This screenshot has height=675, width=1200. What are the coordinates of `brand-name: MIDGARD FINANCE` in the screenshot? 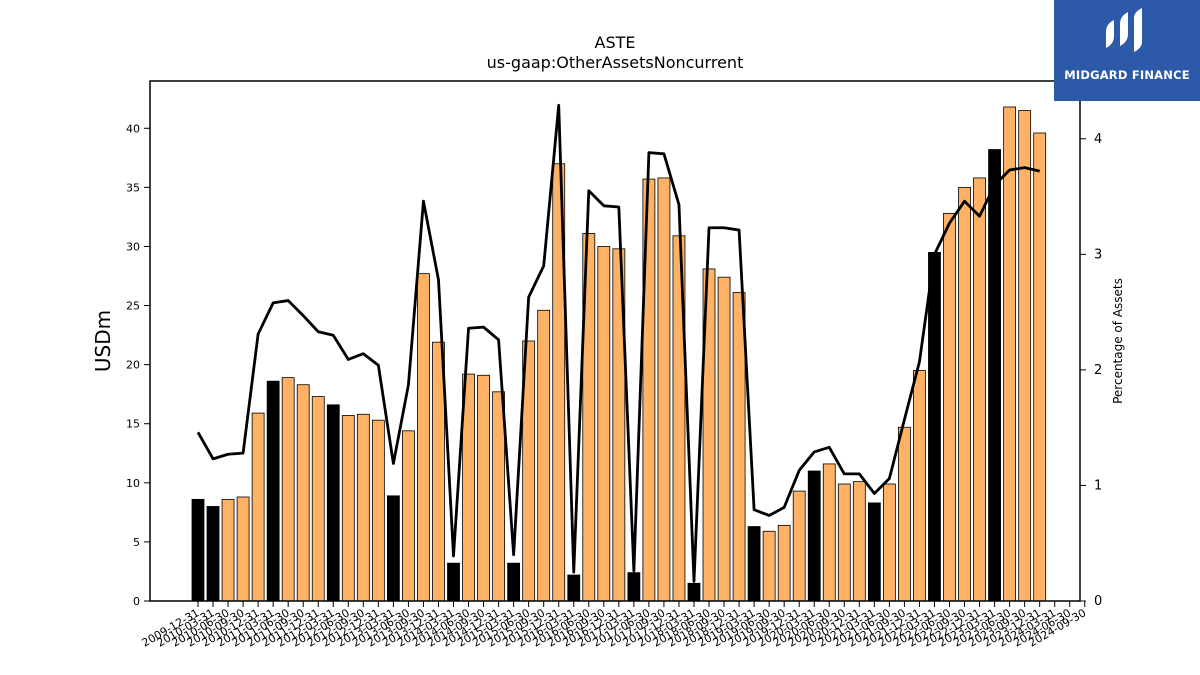 It's located at (1127, 75).